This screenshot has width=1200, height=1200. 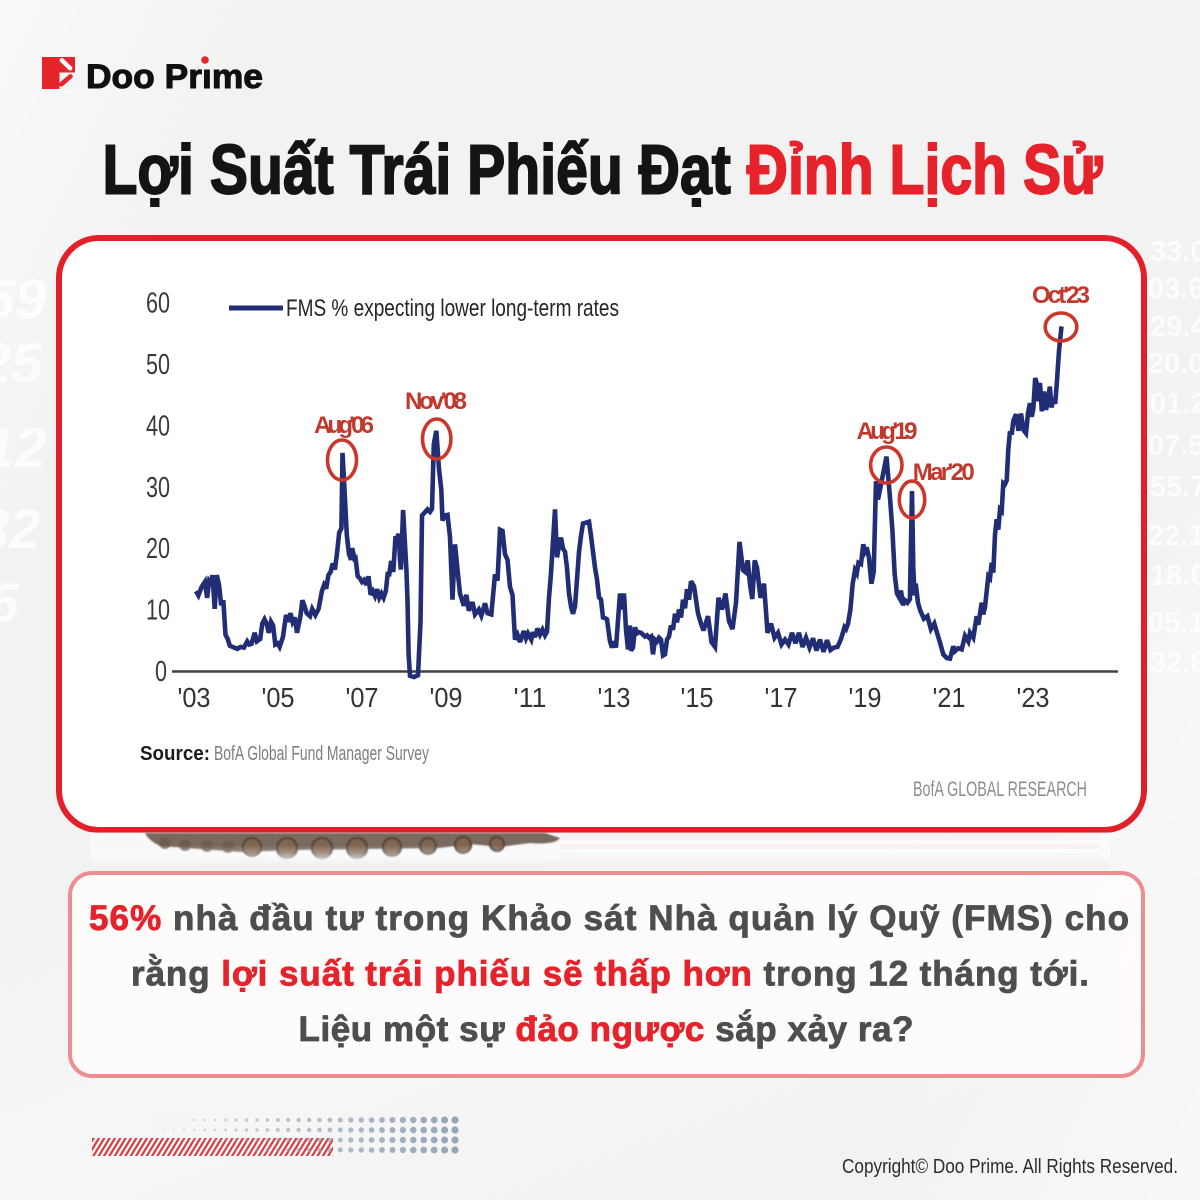 I want to click on svg-text: 5, so click(x=10, y=602).